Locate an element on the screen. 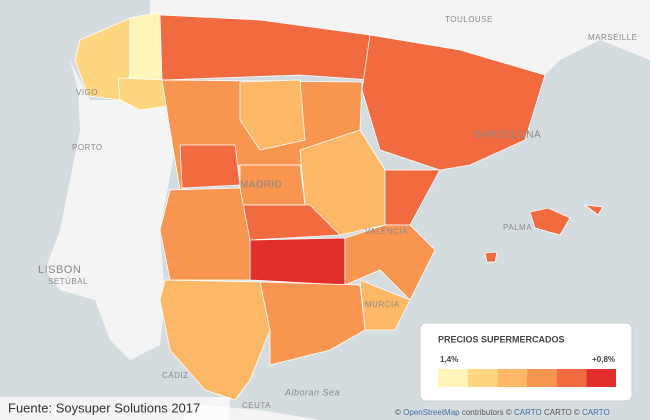 The width and height of the screenshot is (650, 420). place-label: TOULOUSE is located at coordinates (469, 19).